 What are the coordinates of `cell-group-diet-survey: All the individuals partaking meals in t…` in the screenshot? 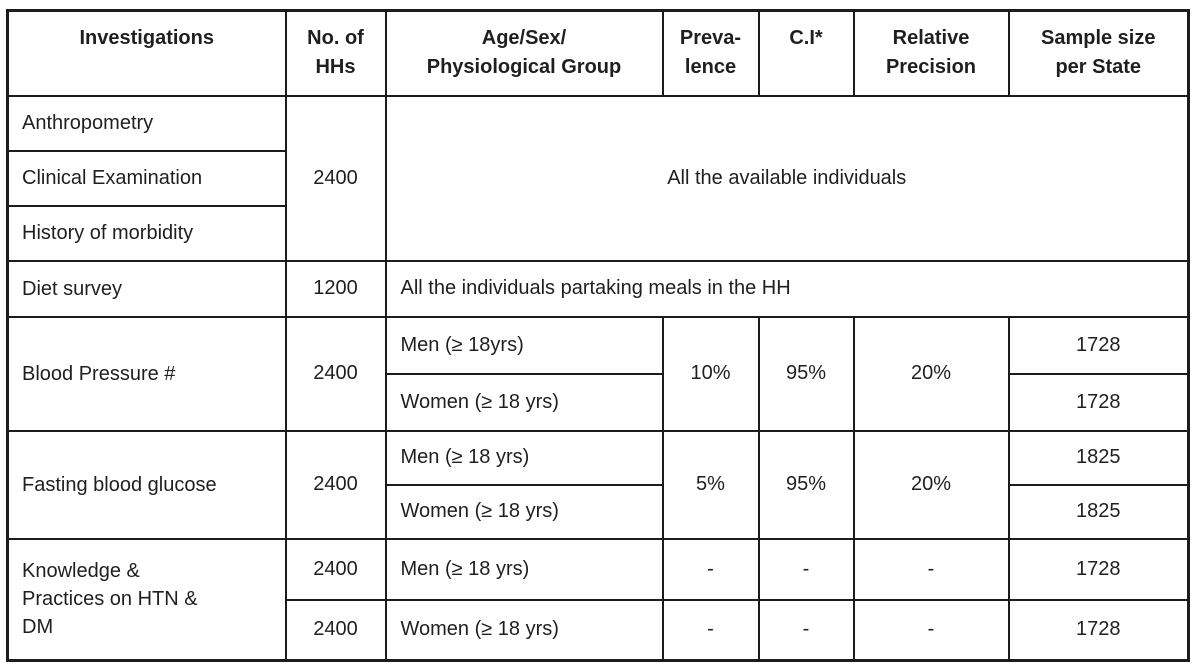 It's located at (787, 288).